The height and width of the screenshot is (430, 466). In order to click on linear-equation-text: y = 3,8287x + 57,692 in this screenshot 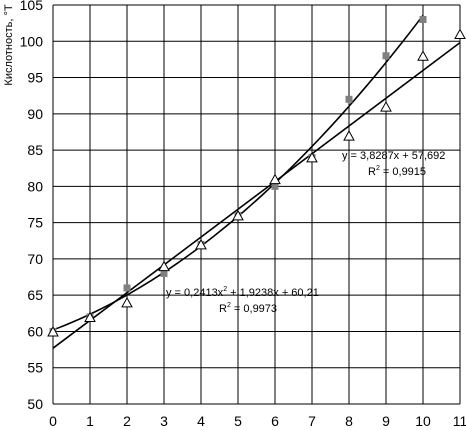, I will do `click(393, 156)`.